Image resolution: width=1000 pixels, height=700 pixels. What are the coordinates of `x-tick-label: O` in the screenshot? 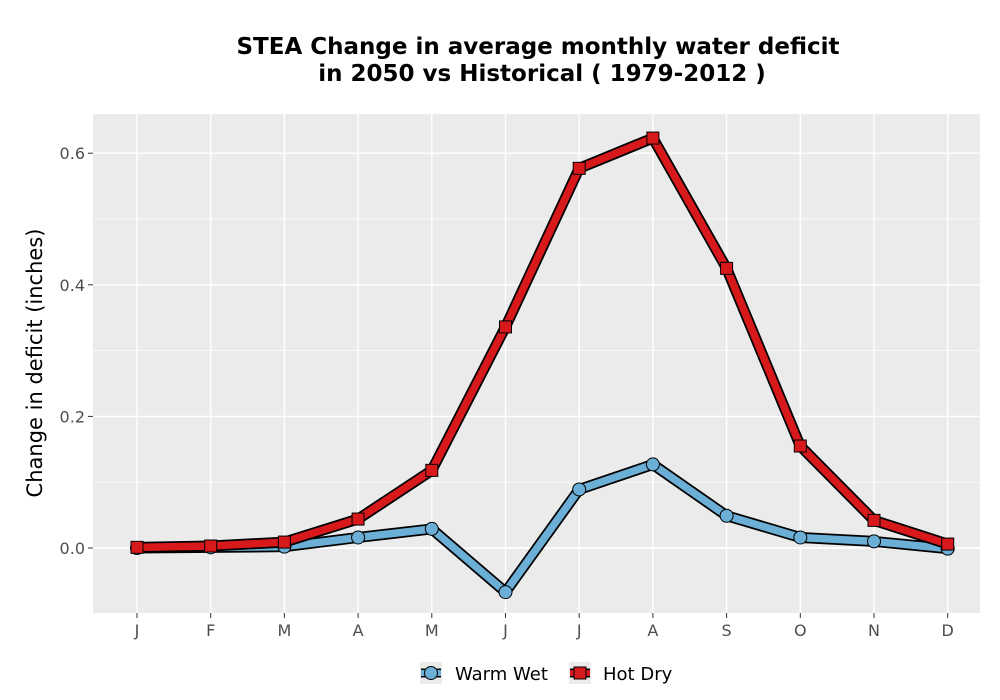 It's located at (800, 630).